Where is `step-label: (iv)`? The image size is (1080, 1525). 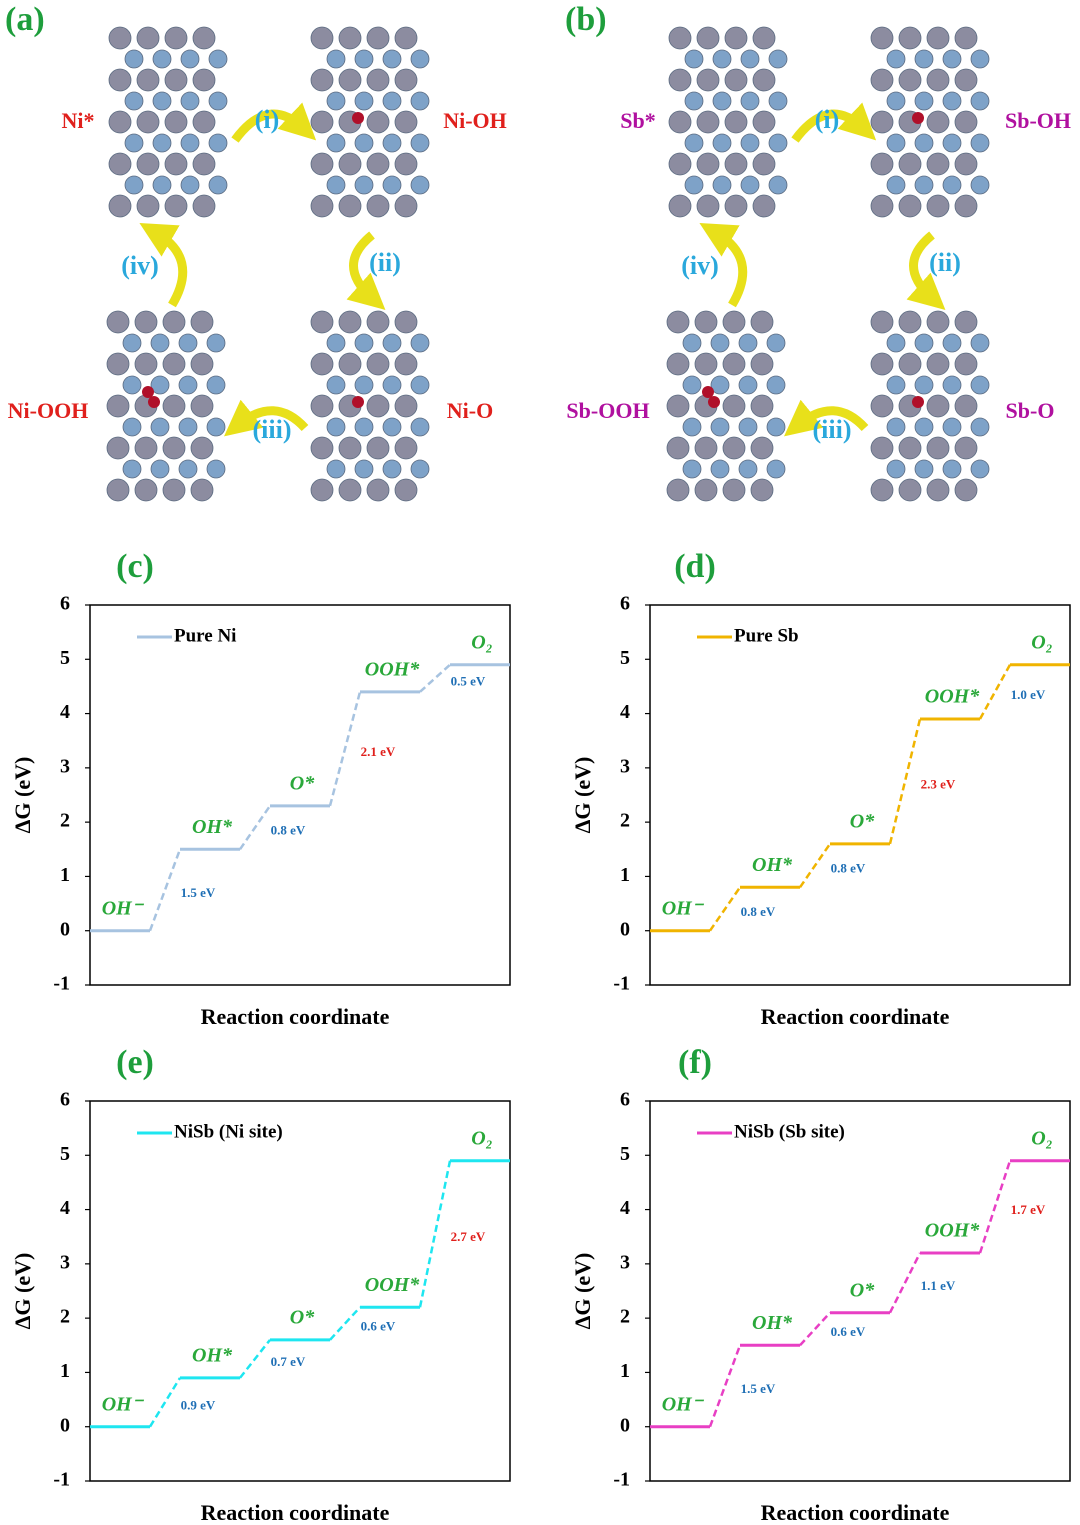
step-label: (iv) is located at coordinates (140, 265).